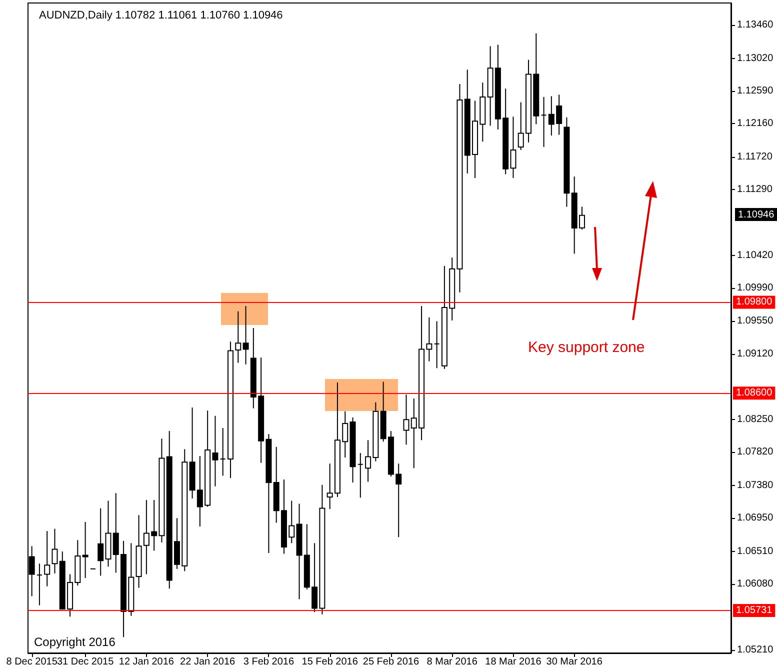 This screenshot has height=671, width=777. I want to click on y-tick-label: 1.13460, so click(755, 24).